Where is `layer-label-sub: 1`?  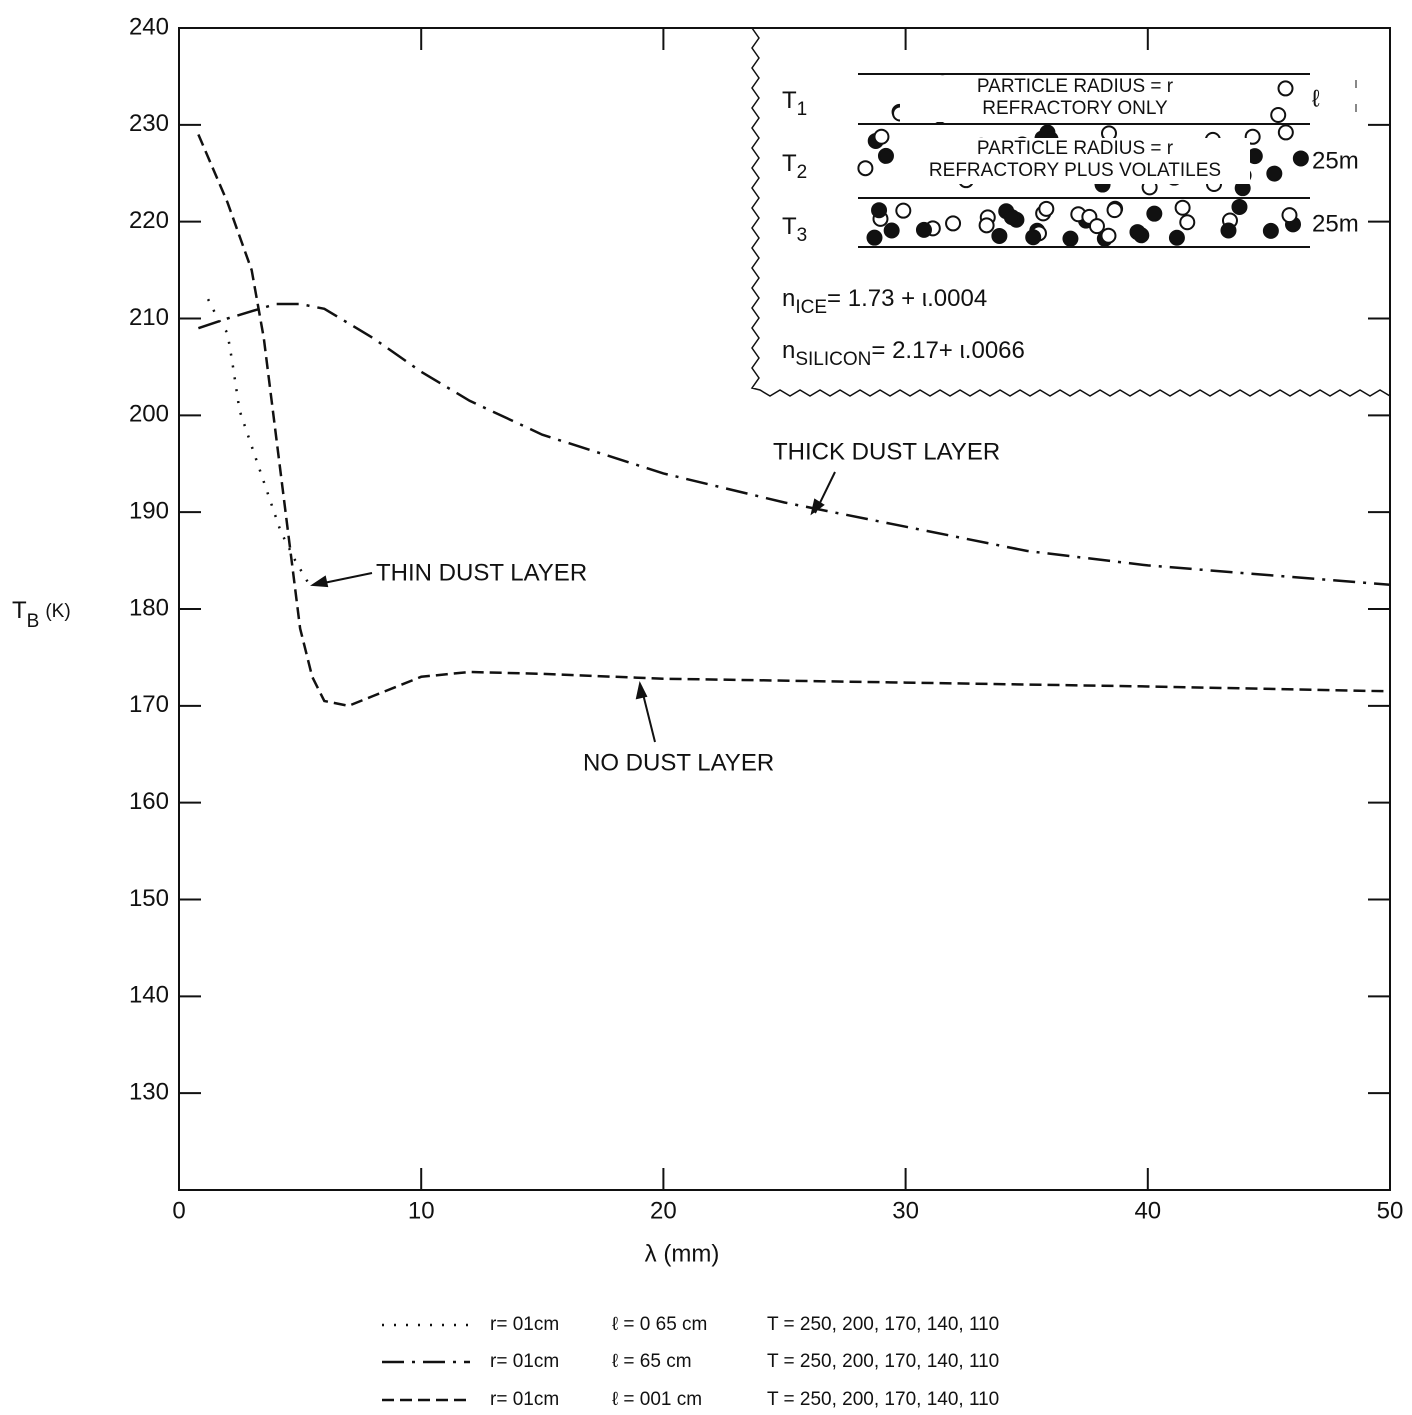 layer-label-sub: 1 is located at coordinates (802, 109).